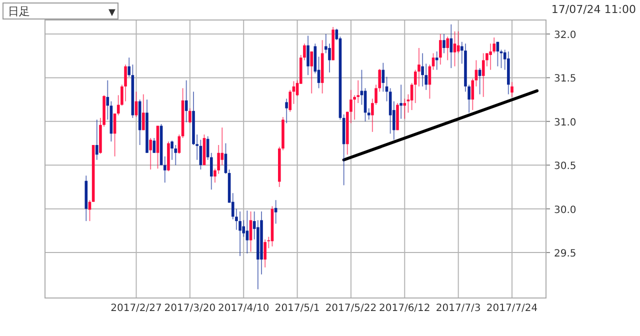 This screenshot has width=640, height=336. What do you see at coordinates (565, 166) in the screenshot?
I see `y-tick-label: 30.5` at bounding box center [565, 166].